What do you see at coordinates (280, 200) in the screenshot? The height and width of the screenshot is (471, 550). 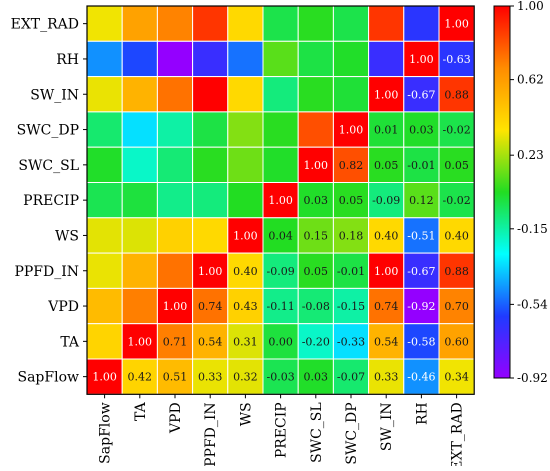 I see `heatmap-cell-precip-precip` at bounding box center [280, 200].